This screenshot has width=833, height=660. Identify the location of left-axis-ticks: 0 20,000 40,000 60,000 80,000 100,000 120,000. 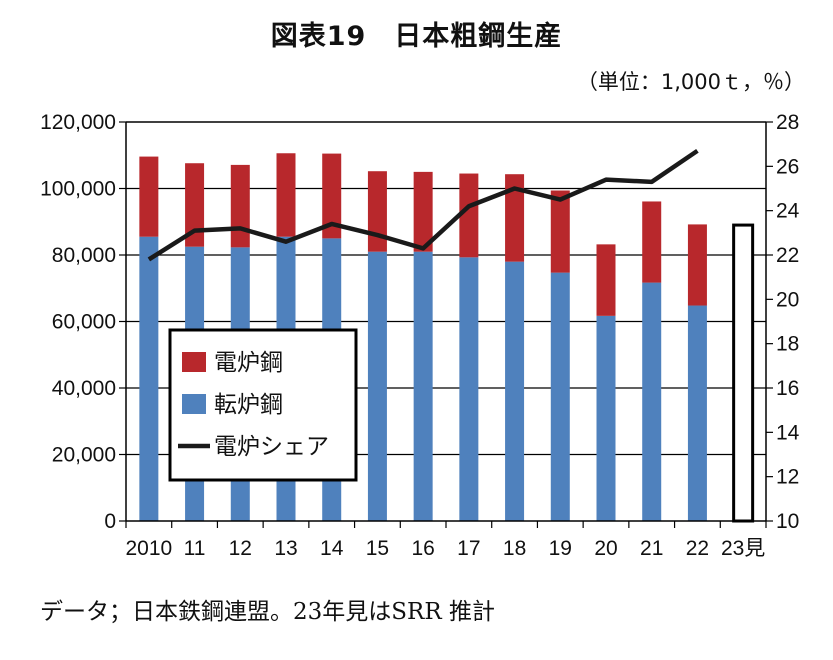
(83, 322).